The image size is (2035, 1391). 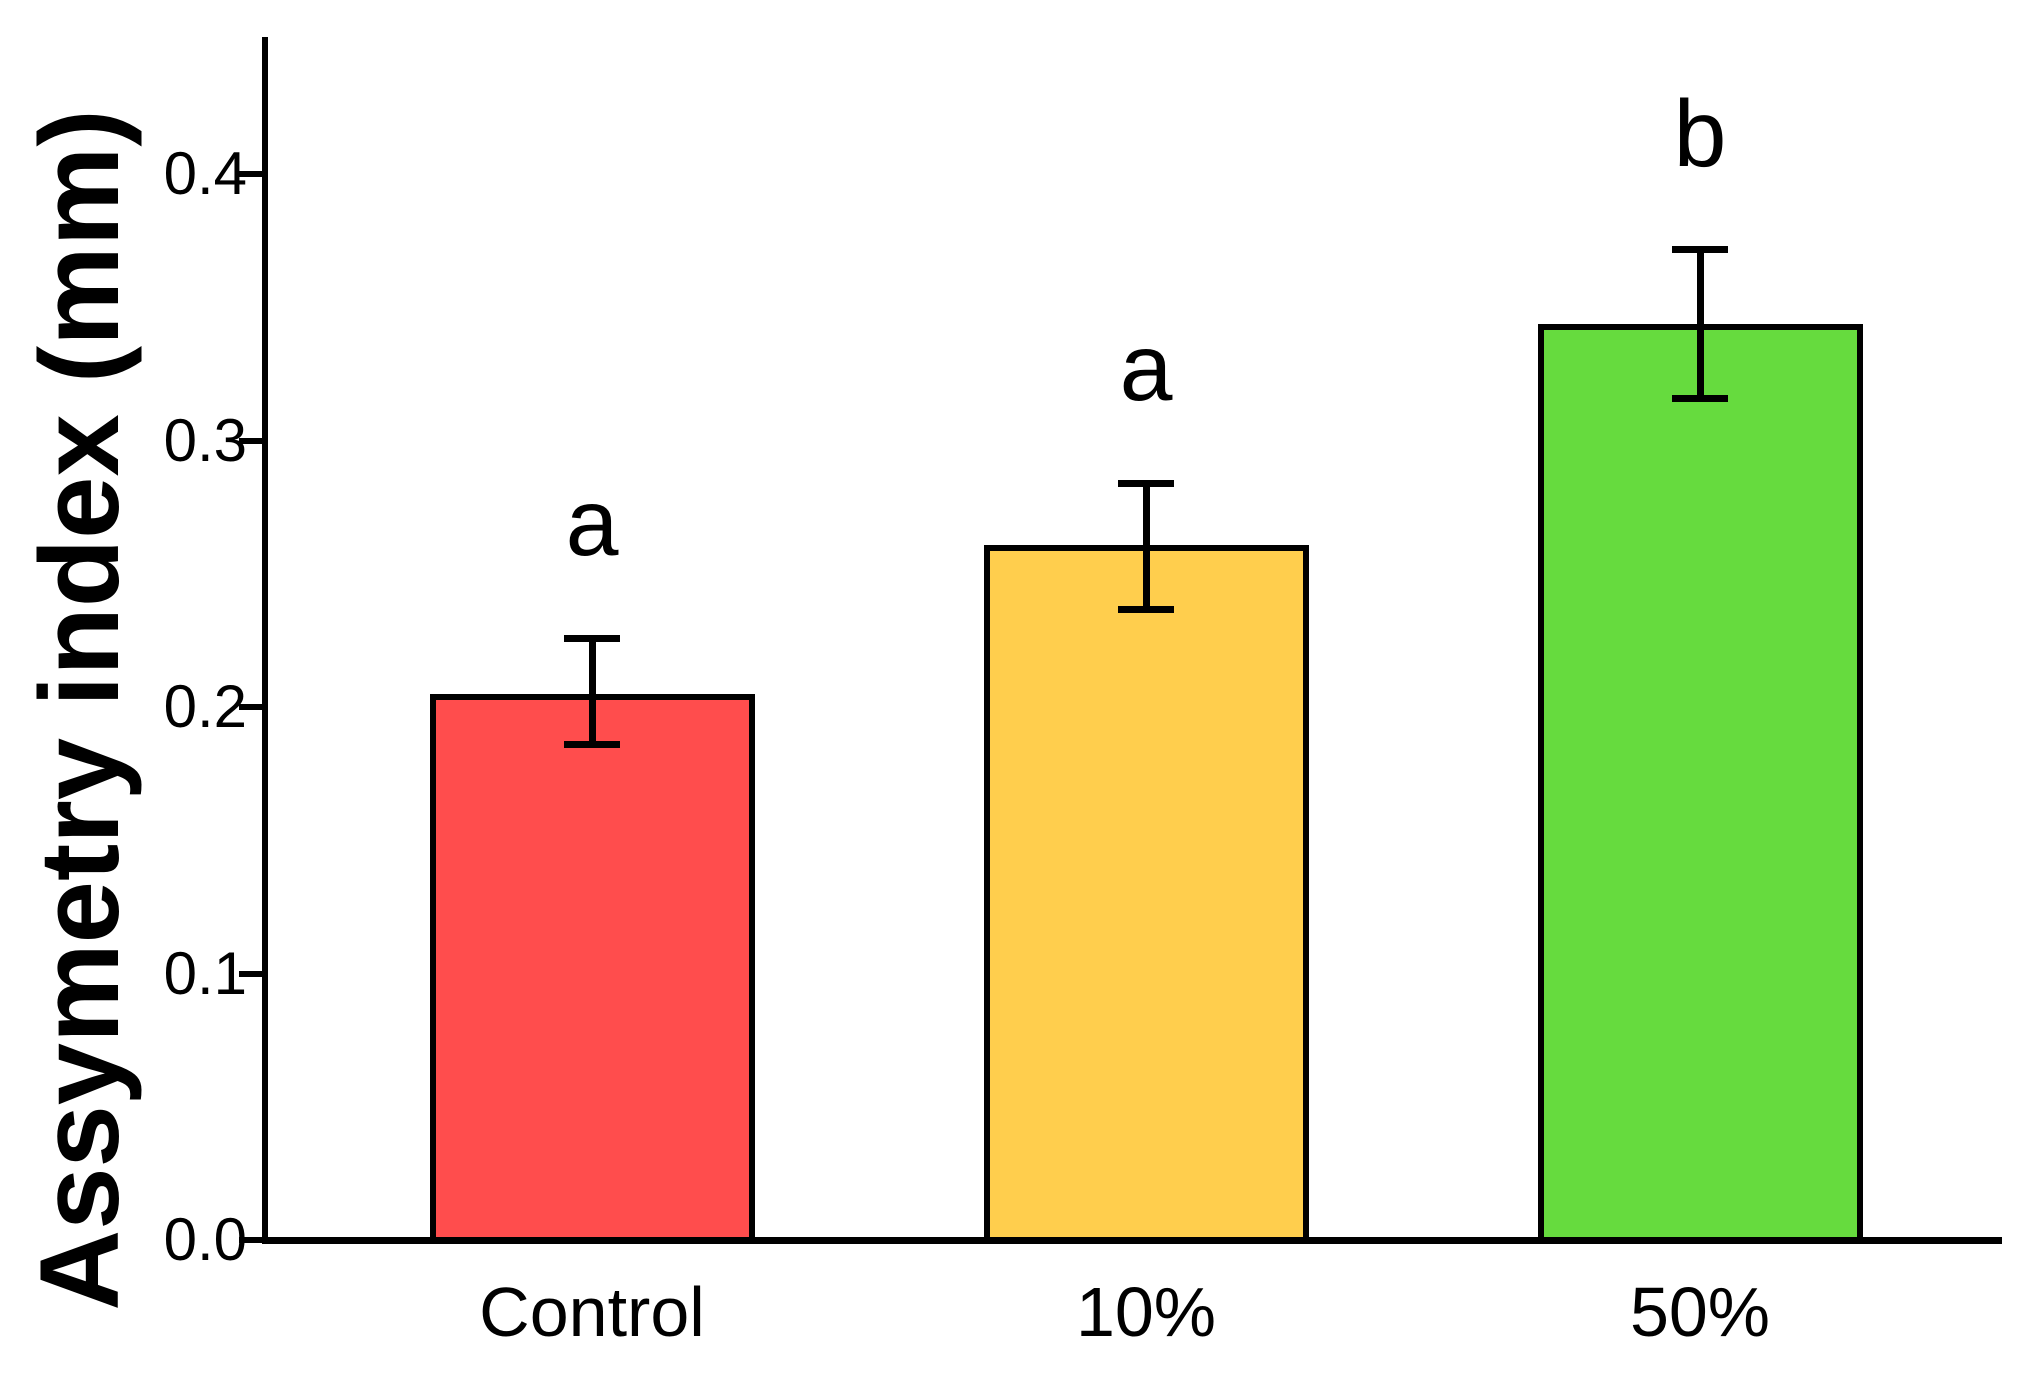 I want to click on y-tick-label: 0.0, so click(x=205, y=1239).